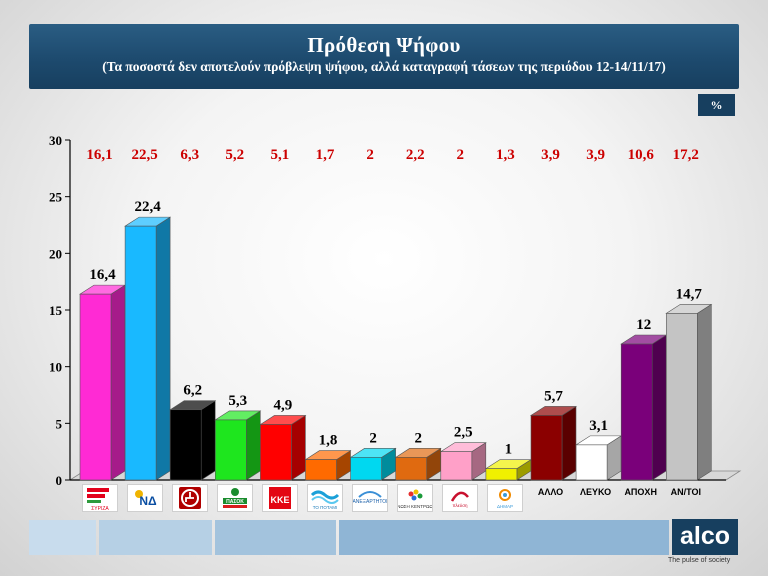 This screenshot has height=576, width=768. What do you see at coordinates (370, 502) in the screenshot?
I see `svg-text: ΑΝΕΞΑΡΤΗΤΟΙ` at bounding box center [370, 502].